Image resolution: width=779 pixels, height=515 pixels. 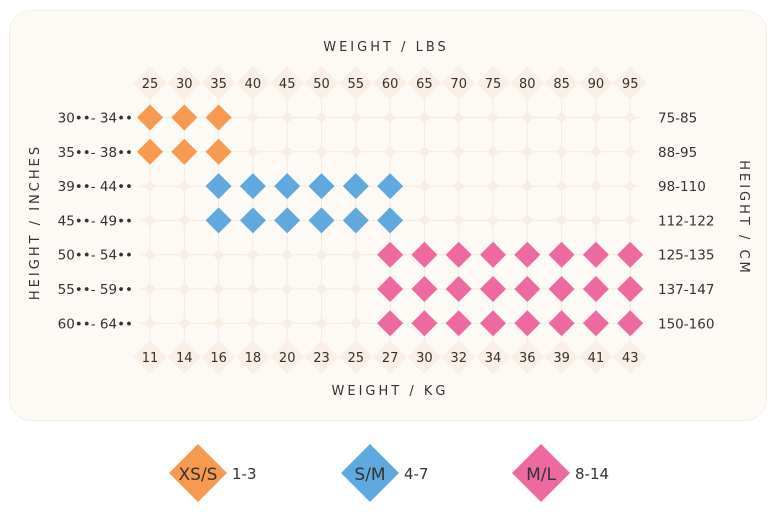 I want to click on legend-size-code: M/L, so click(x=541, y=475).